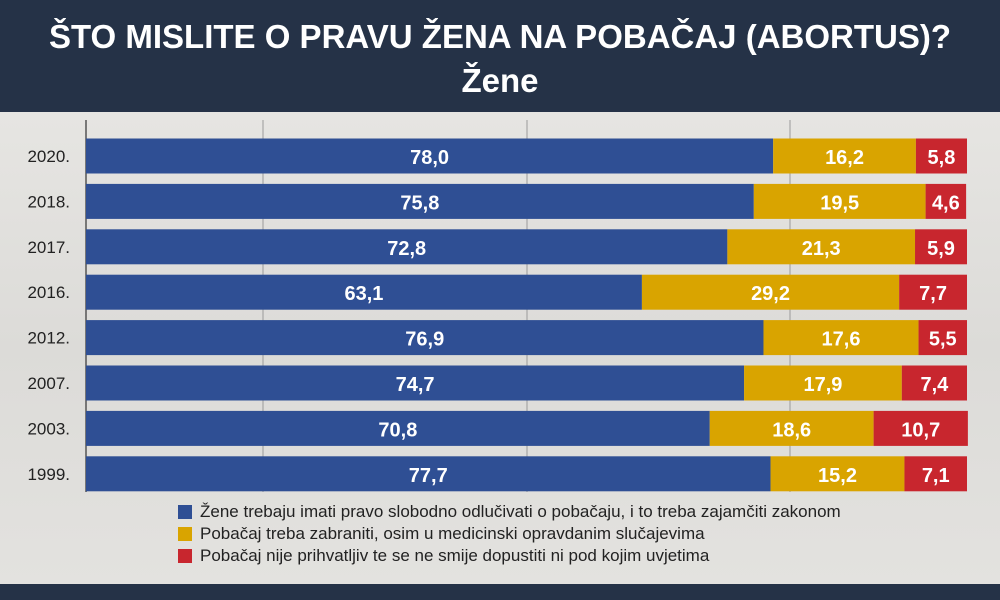 This screenshot has width=1000, height=600. What do you see at coordinates (48, 156) in the screenshot?
I see `category-label: 2020.` at bounding box center [48, 156].